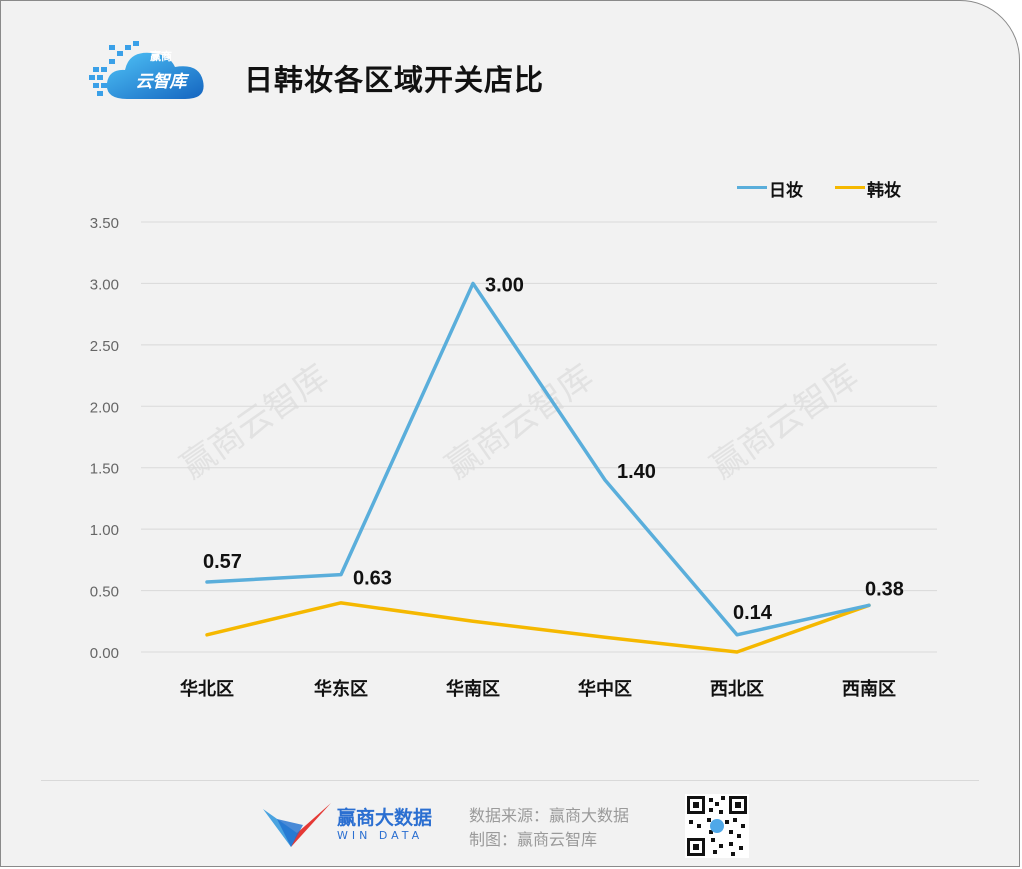 The width and height of the screenshot is (1022, 869). I want to click on chart-title: 日韩妆各区域开关店比, so click(394, 80).